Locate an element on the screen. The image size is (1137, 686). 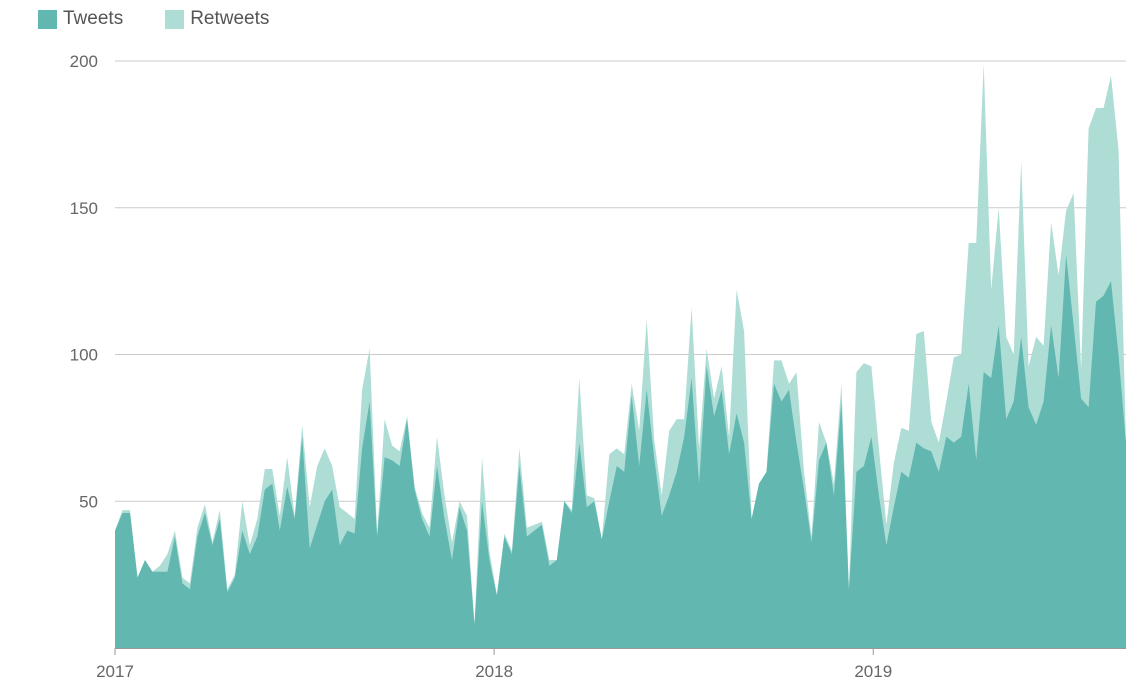
legend: Tweets Retweets is located at coordinates (174, 19).